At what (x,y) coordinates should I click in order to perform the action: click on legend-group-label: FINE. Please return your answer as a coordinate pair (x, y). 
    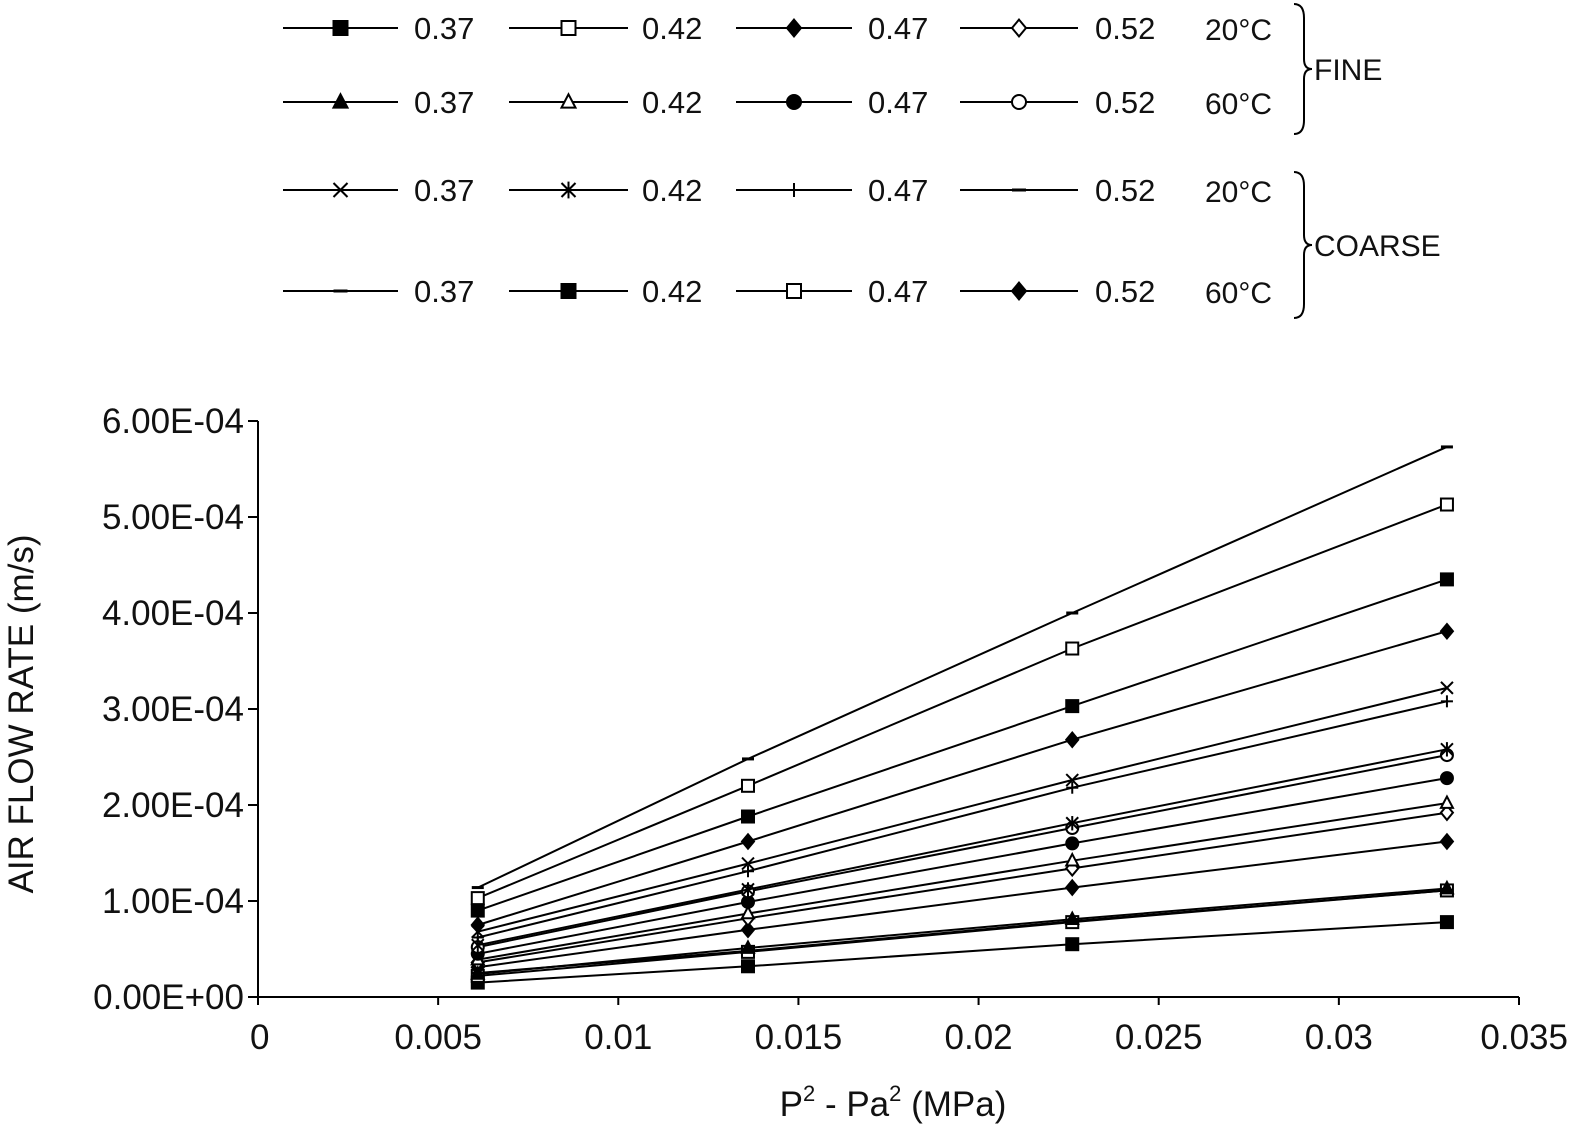
    Looking at the image, I should click on (1348, 70).